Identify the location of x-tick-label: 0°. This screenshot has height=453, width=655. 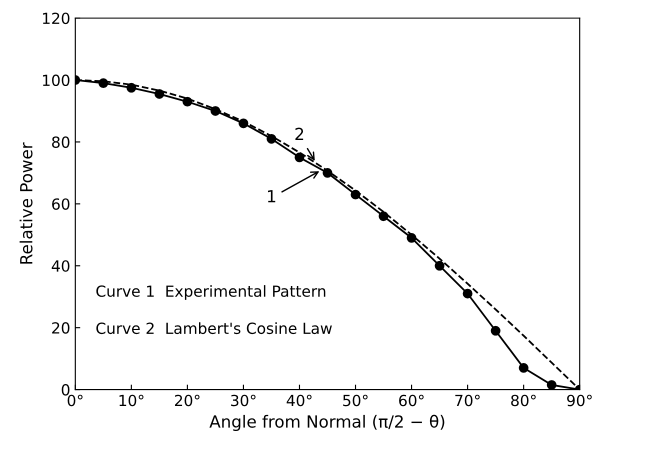
(75, 400).